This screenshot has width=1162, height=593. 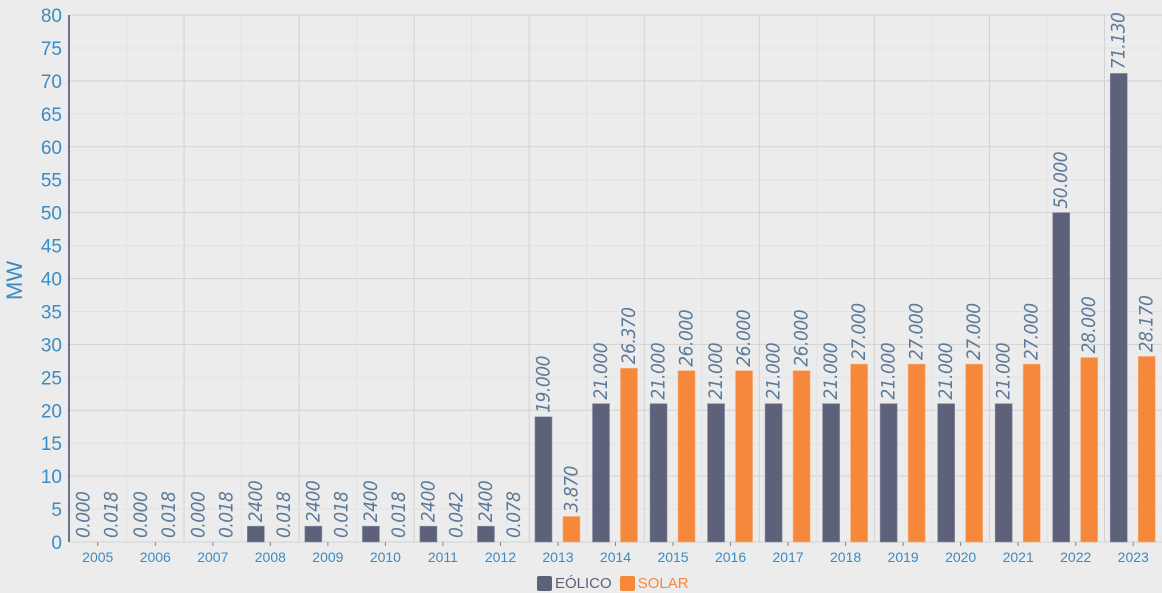 I want to click on x-tick-label: 2011, so click(x=443, y=557).